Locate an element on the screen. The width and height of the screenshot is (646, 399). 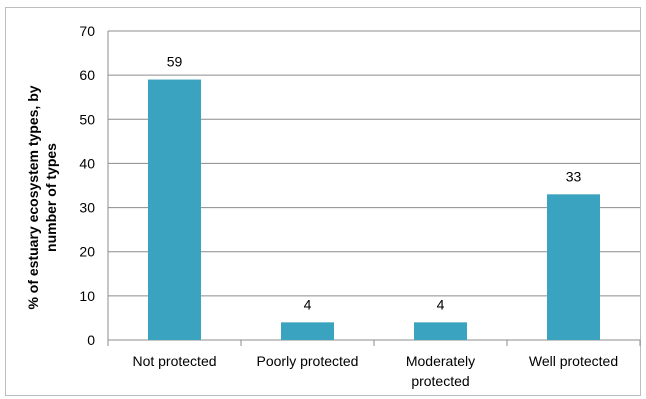
y-tick-label: 40 is located at coordinates (87, 163).